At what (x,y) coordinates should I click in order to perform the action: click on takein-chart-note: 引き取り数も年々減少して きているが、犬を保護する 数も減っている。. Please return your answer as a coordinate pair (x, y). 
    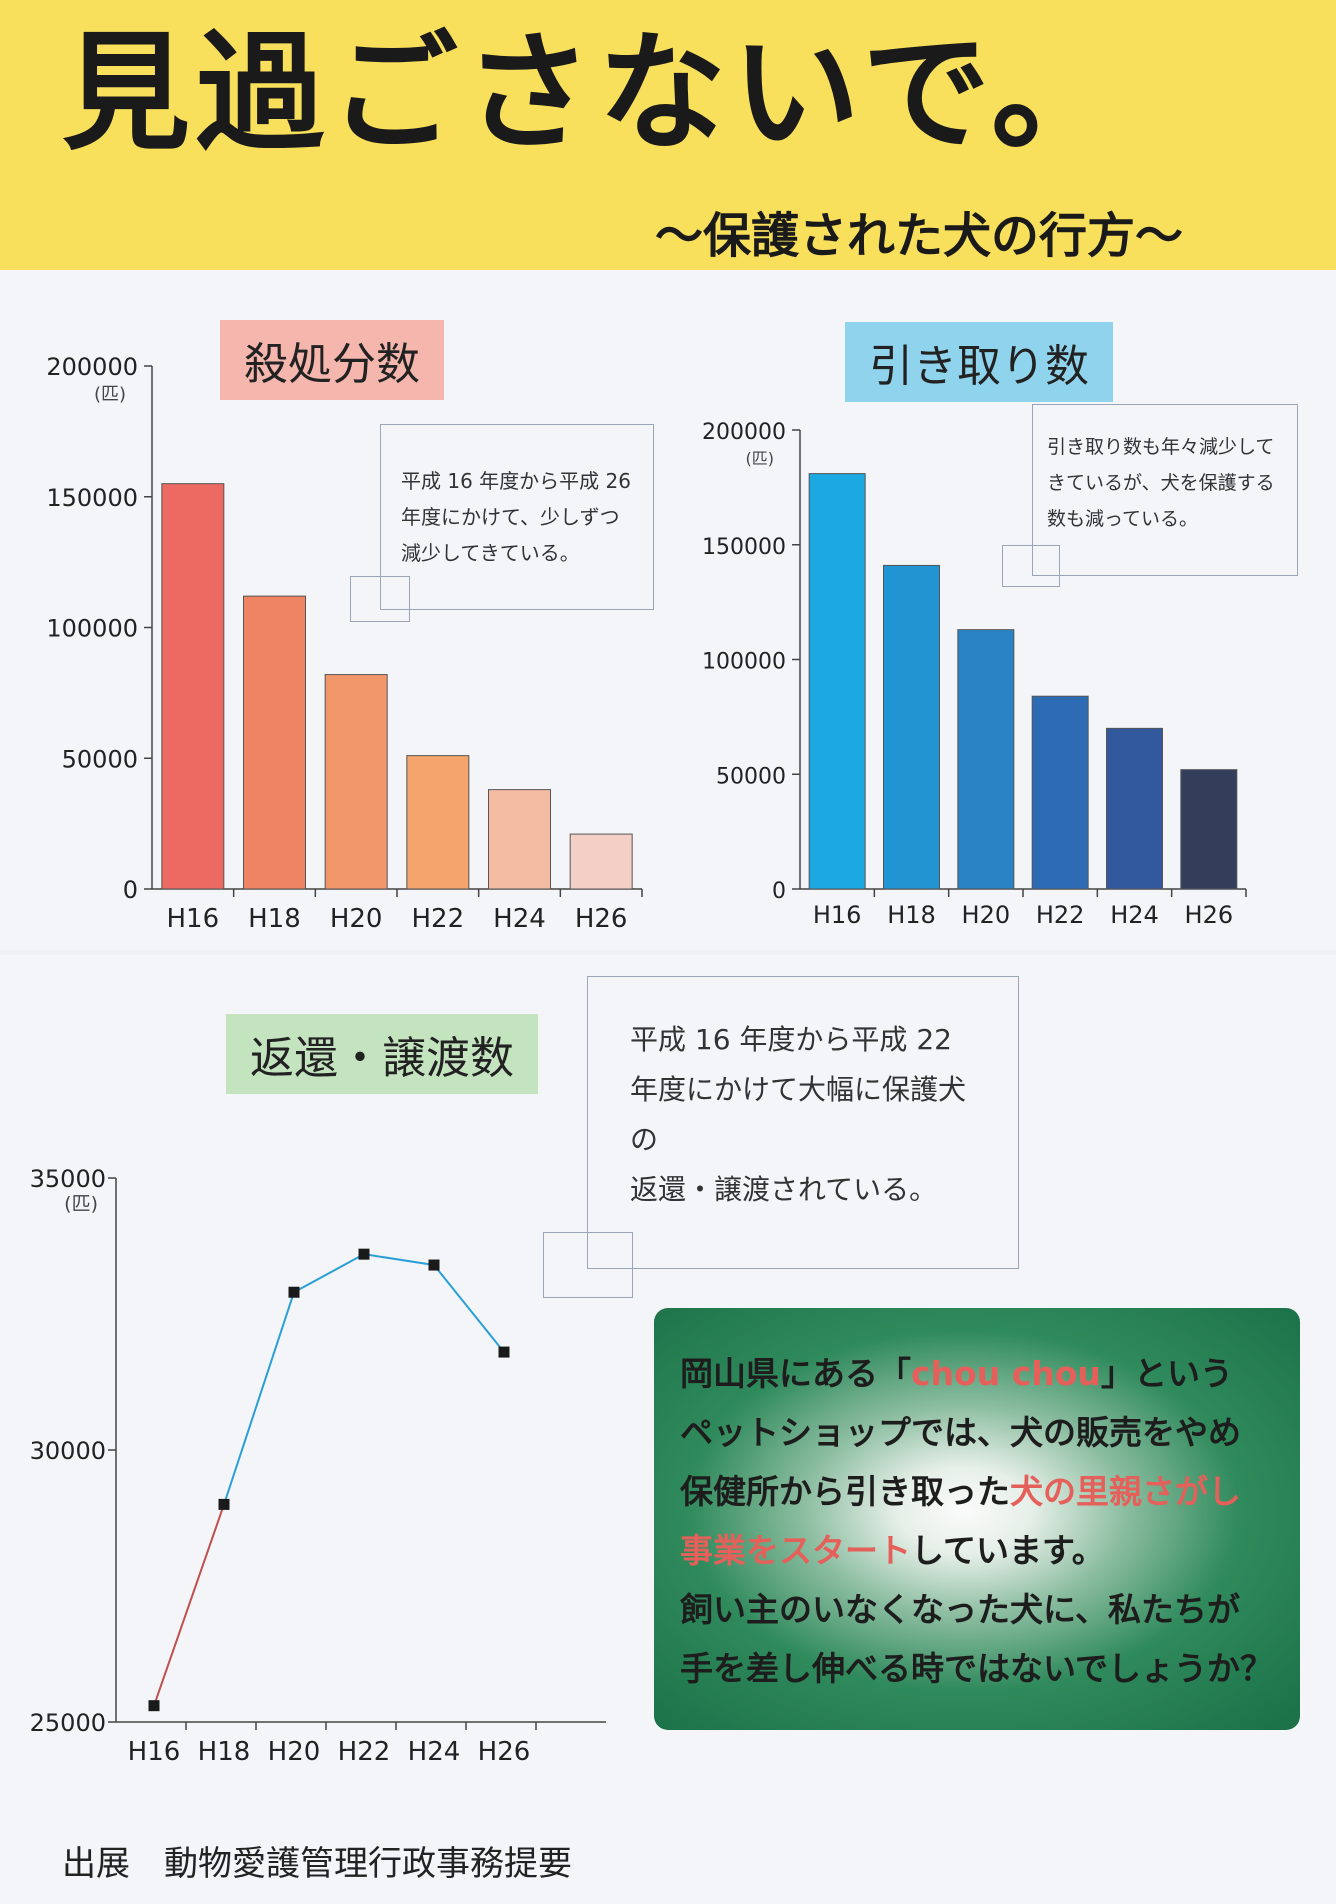
    Looking at the image, I should click on (1165, 490).